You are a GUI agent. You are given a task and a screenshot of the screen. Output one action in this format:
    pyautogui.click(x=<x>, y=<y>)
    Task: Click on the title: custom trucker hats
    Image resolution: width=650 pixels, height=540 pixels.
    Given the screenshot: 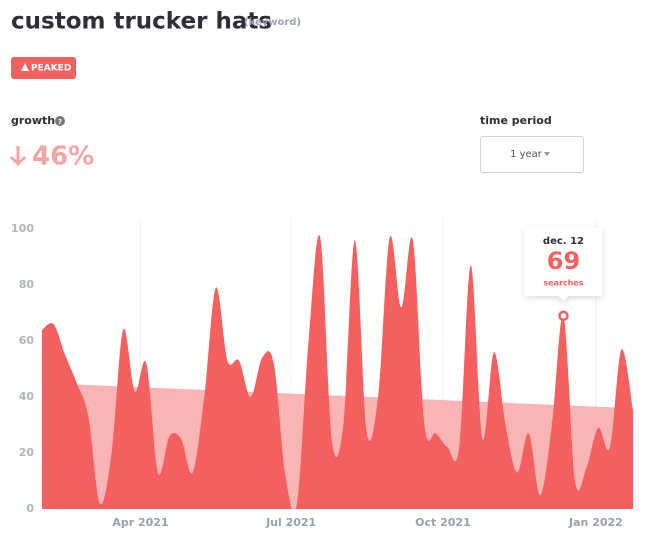 What is the action you would take?
    pyautogui.click(x=141, y=22)
    